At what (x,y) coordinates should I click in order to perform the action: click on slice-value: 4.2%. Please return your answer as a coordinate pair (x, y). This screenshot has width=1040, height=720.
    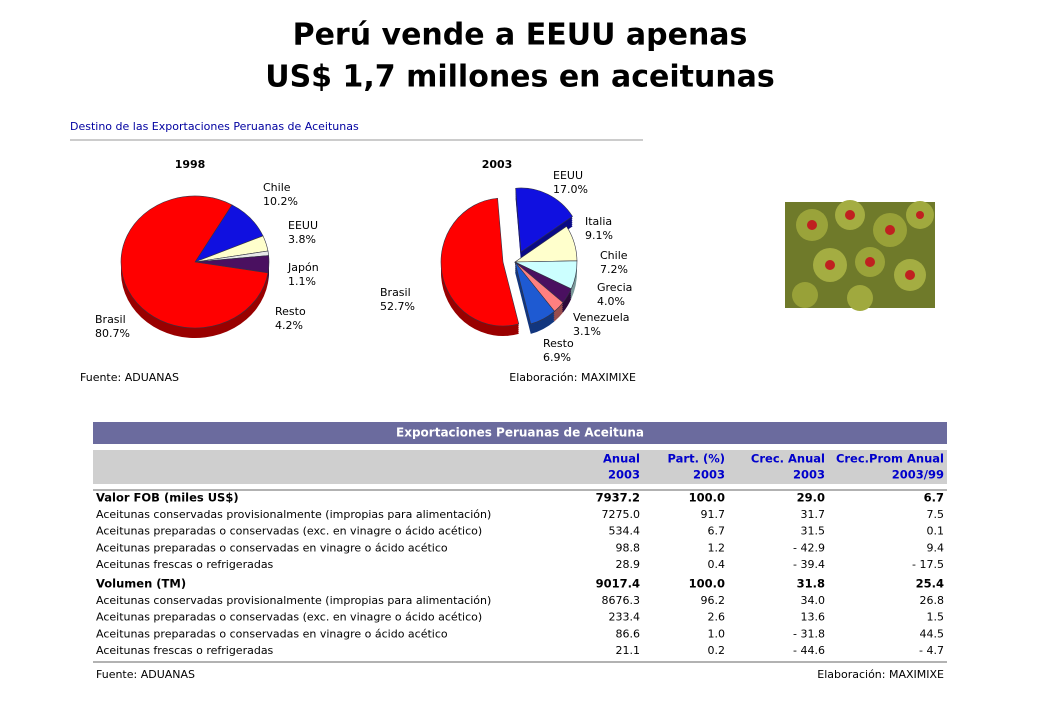
    Looking at the image, I should click on (289, 325).